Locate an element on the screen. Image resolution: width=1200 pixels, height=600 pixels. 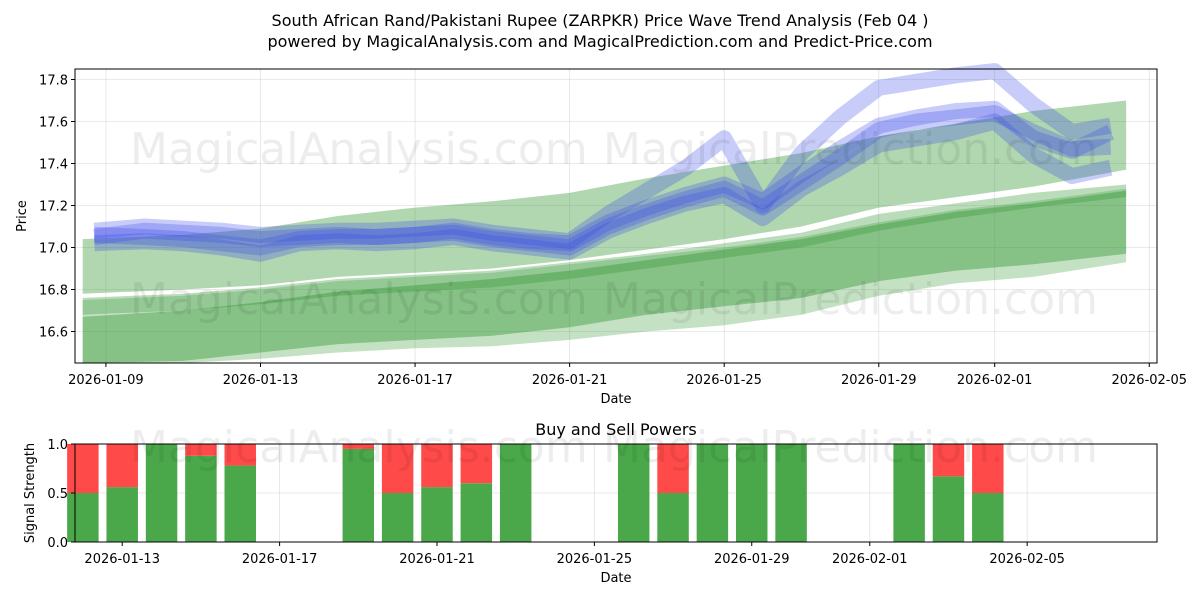
price-ytick-label-0: 16.6 is located at coordinates (53, 333).